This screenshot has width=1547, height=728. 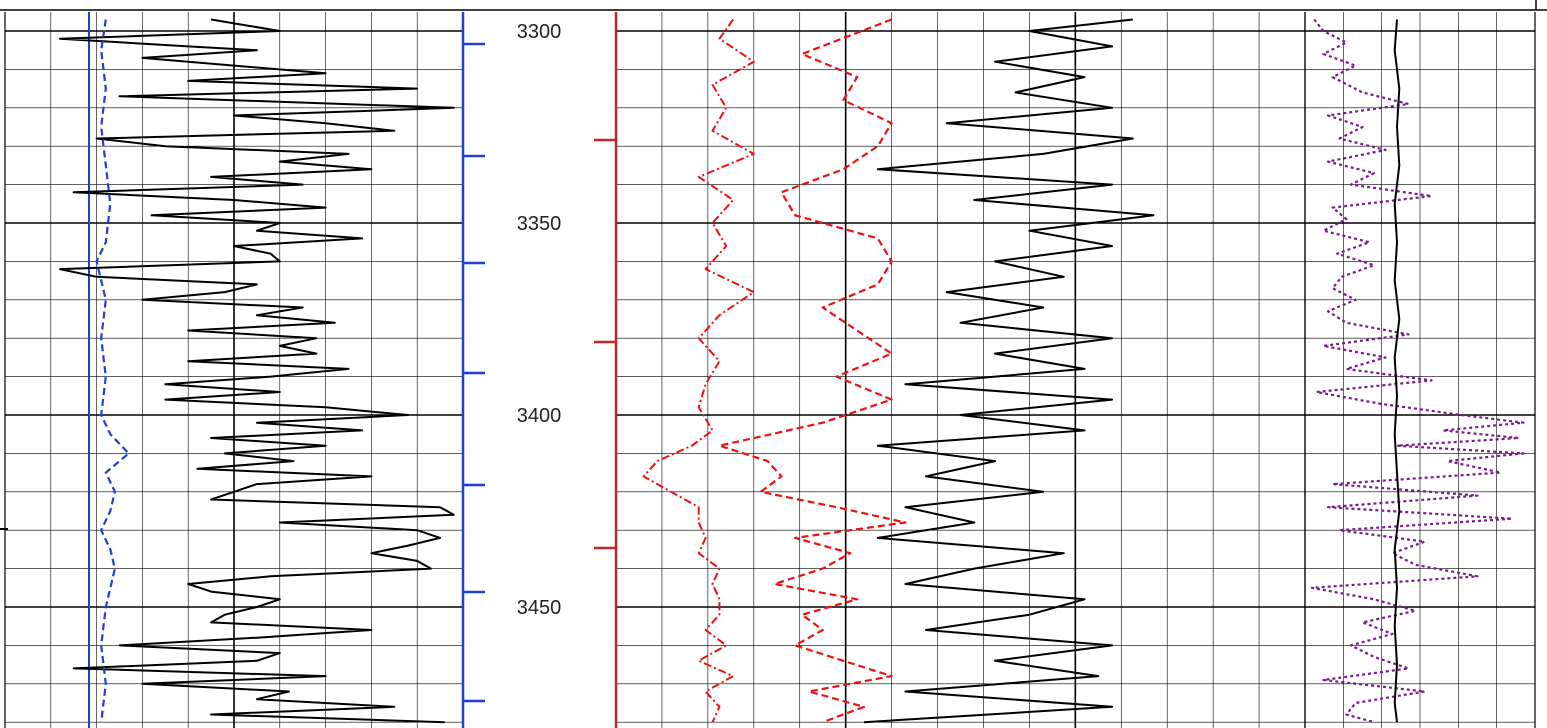 What do you see at coordinates (539, 608) in the screenshot?
I see `depth-tick-label: 3450` at bounding box center [539, 608].